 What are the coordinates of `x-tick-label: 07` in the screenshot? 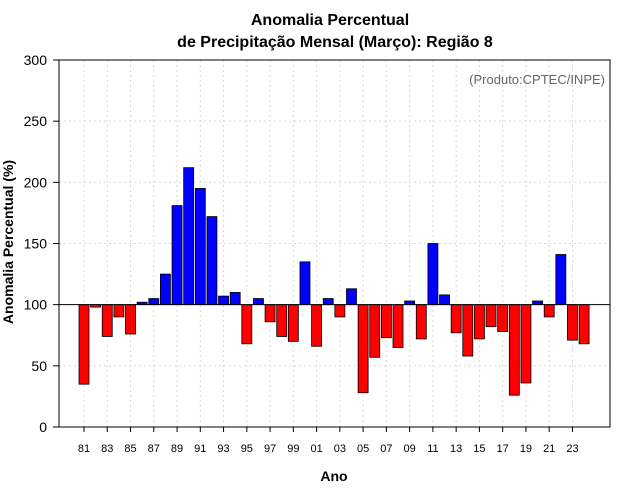 It's located at (386, 449).